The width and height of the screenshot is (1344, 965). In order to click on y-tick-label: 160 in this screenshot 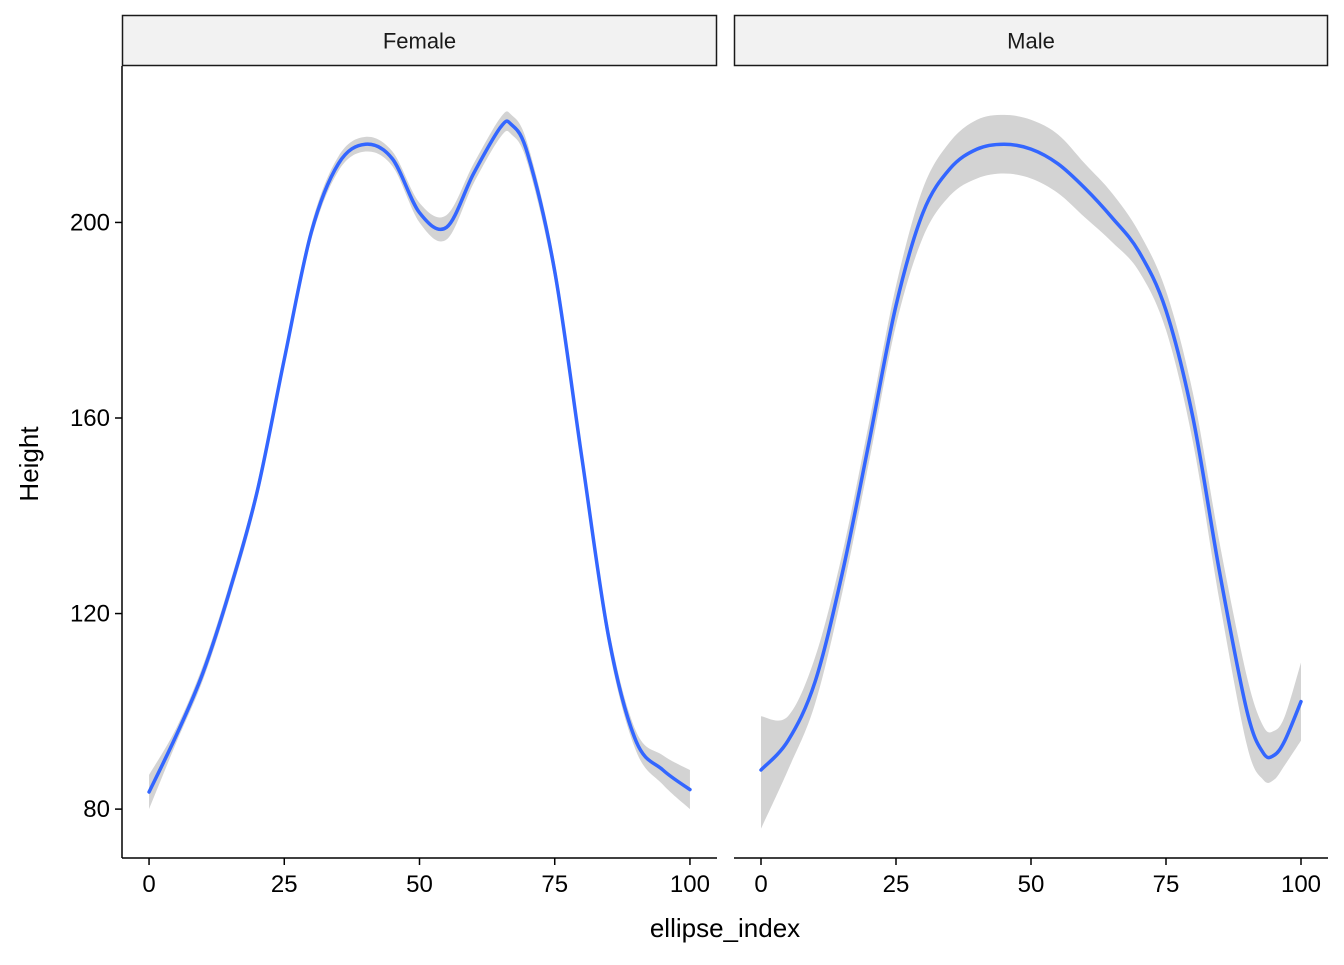, I will do `click(90, 418)`.